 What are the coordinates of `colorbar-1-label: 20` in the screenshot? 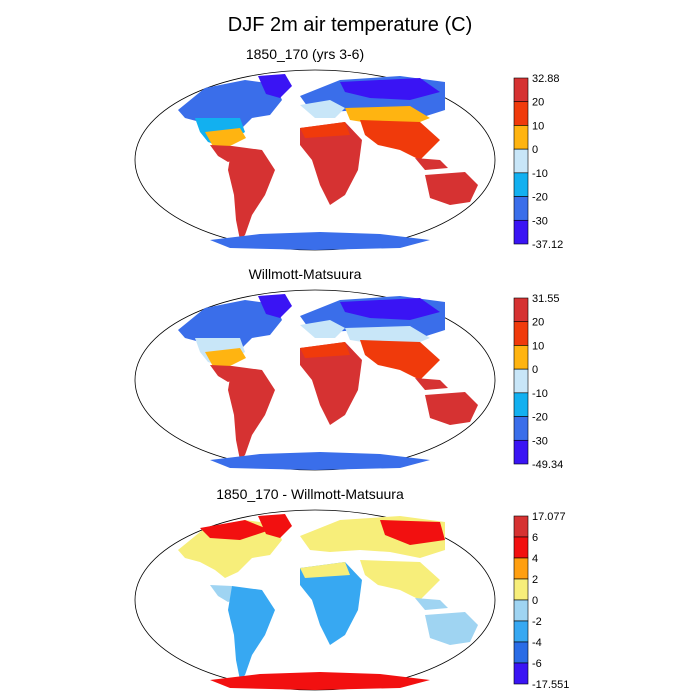 It's located at (538, 103).